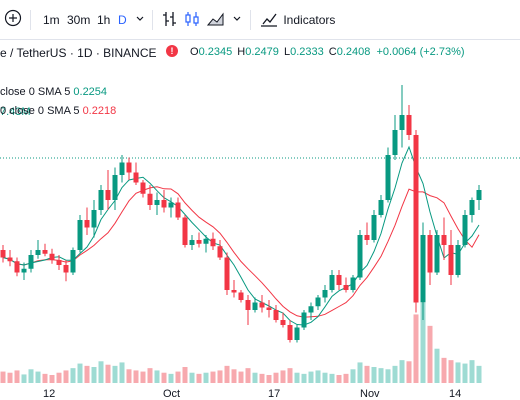 Image resolution: width=520 pixels, height=400 pixels. Describe the element at coordinates (192, 19) in the screenshot. I see `candles-chart-icon` at that location.